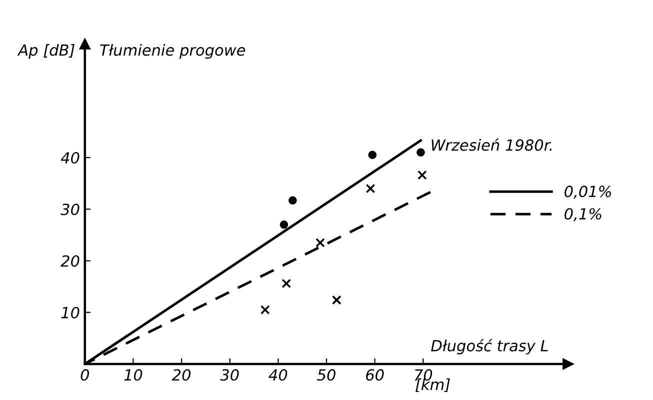 The width and height of the screenshot is (653, 400). Describe the element at coordinates (84, 375) in the screenshot. I see `x-tick-label: 0` at that location.